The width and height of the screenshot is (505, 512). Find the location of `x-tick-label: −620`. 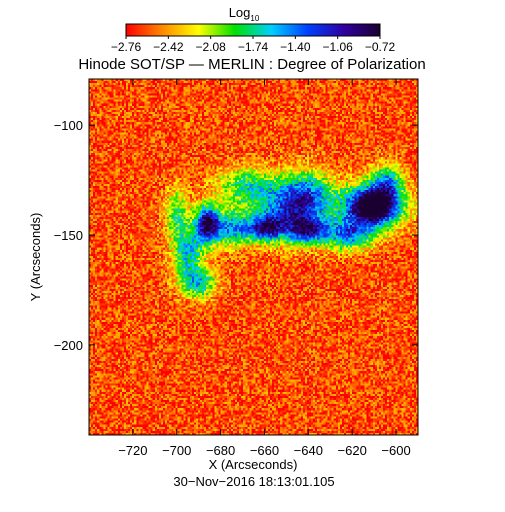

x-tick-label: −620 is located at coordinates (352, 450).